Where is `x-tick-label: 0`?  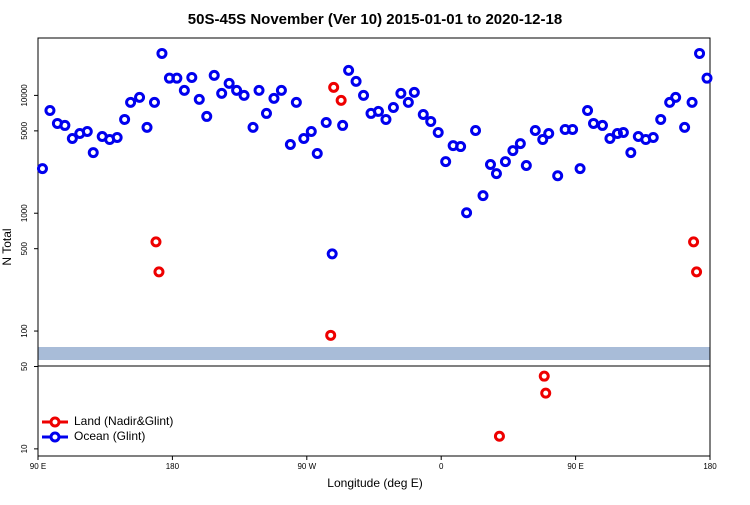
x-tick-label: 0 is located at coordinates (441, 466).